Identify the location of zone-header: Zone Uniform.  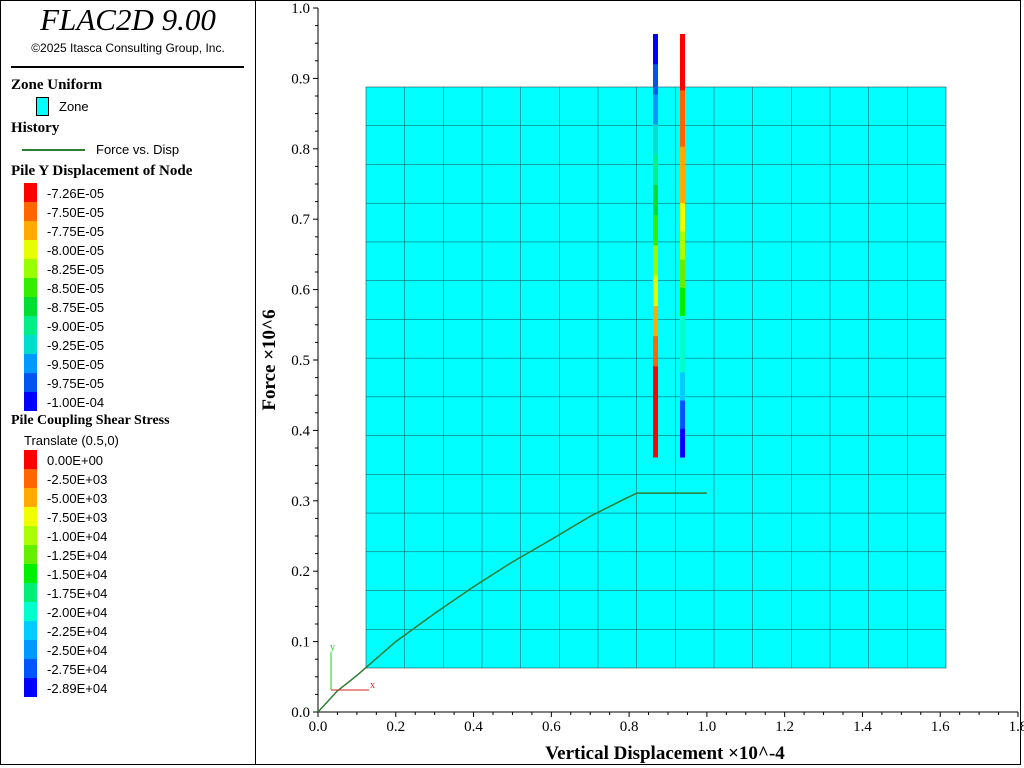
(57, 85).